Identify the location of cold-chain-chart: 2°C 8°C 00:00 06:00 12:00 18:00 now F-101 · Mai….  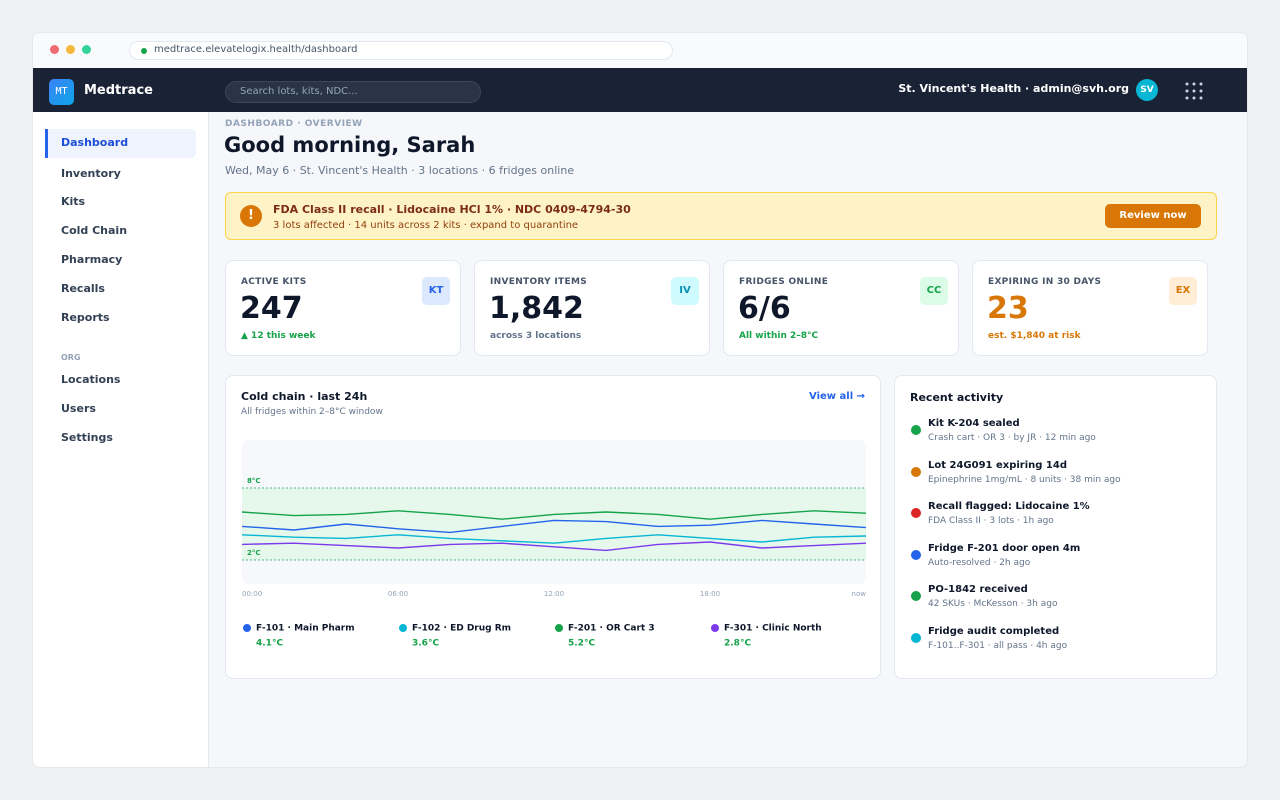
(554, 544).